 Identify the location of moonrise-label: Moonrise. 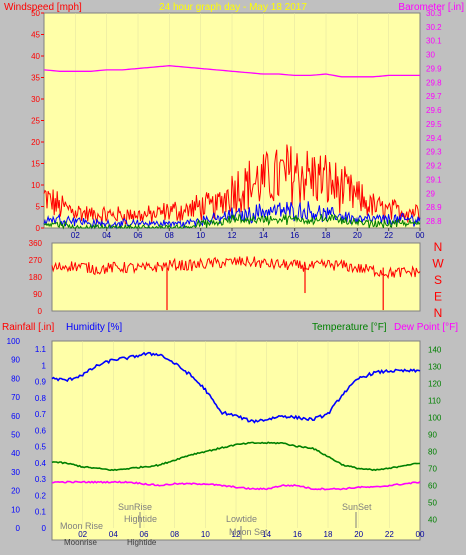
(80, 542).